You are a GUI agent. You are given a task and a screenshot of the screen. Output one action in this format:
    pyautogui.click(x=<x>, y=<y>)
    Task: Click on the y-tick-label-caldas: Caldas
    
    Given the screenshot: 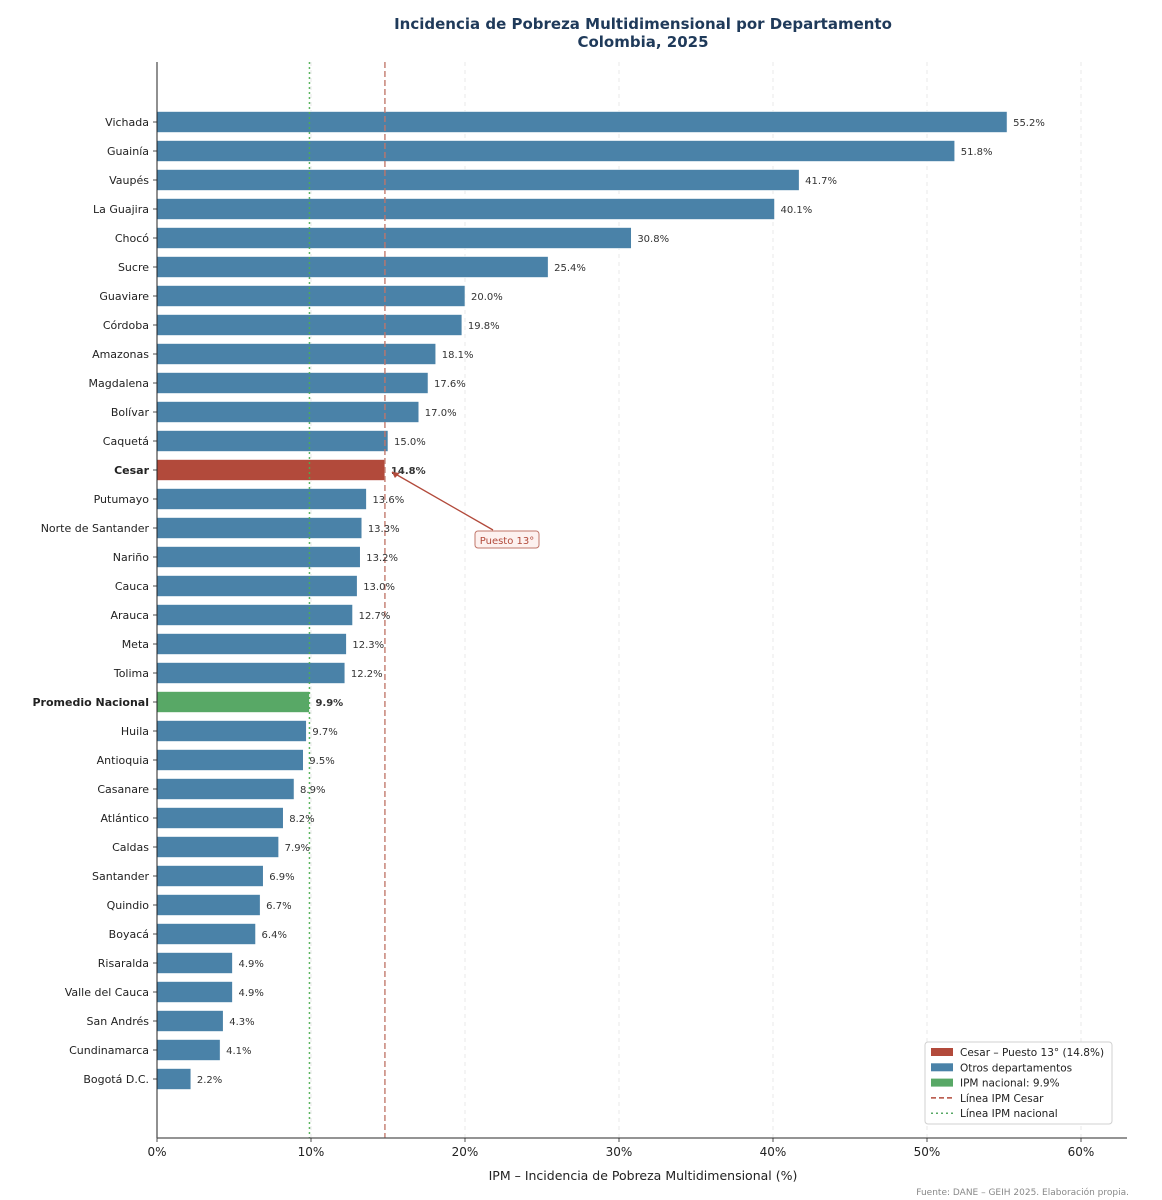 What is the action you would take?
    pyautogui.click(x=130, y=847)
    